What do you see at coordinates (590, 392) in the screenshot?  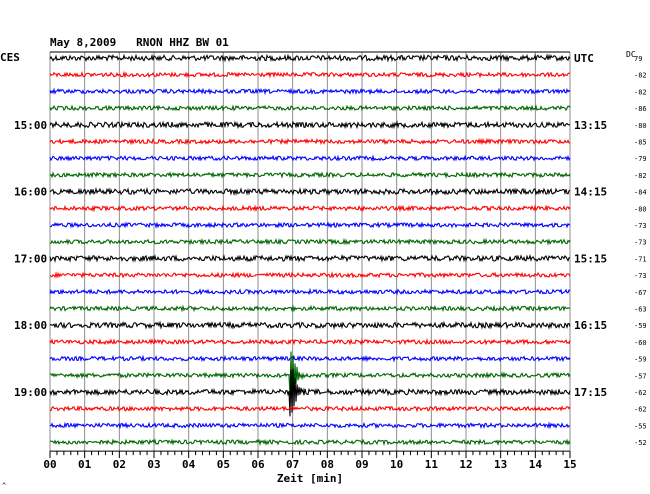 I see `right-time-label: 17:15` at bounding box center [590, 392].